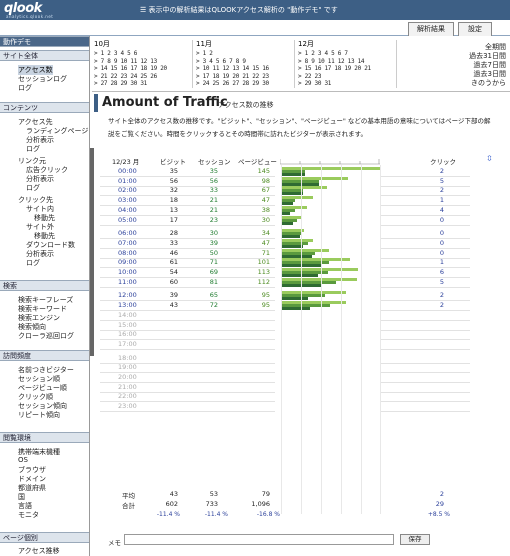 The image size is (510, 556). I want to click on sidebar-item-downloads: ダウンロード数, so click(50, 245).